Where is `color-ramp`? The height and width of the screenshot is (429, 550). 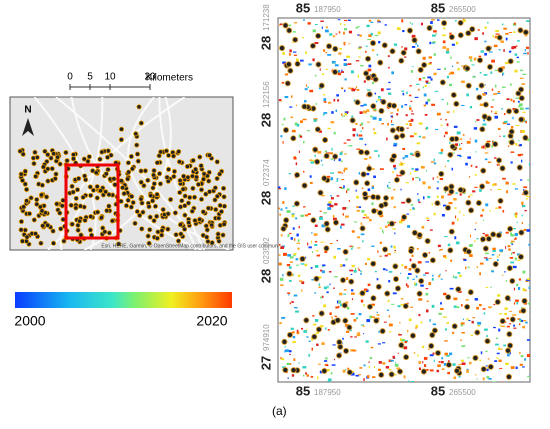
color-ramp is located at coordinates (123, 300).